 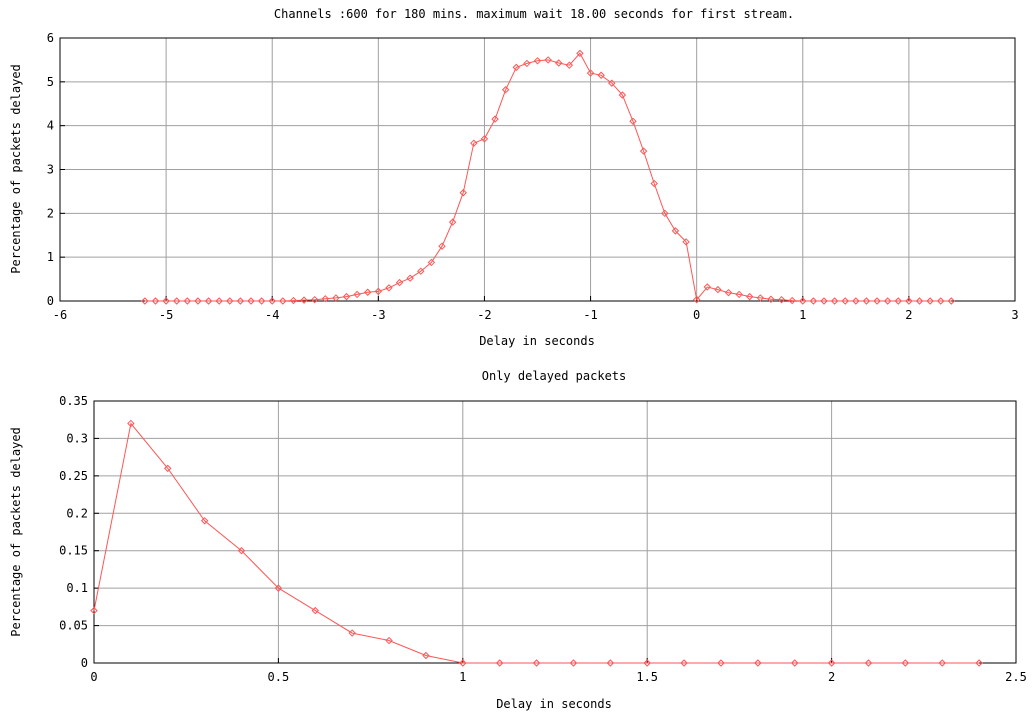 I want to click on y-tick-label: 5, so click(x=50, y=82).